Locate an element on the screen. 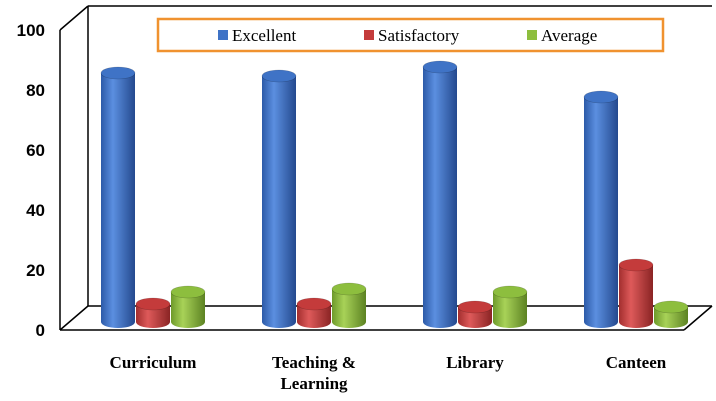  legend-item-average: Average is located at coordinates (562, 35).